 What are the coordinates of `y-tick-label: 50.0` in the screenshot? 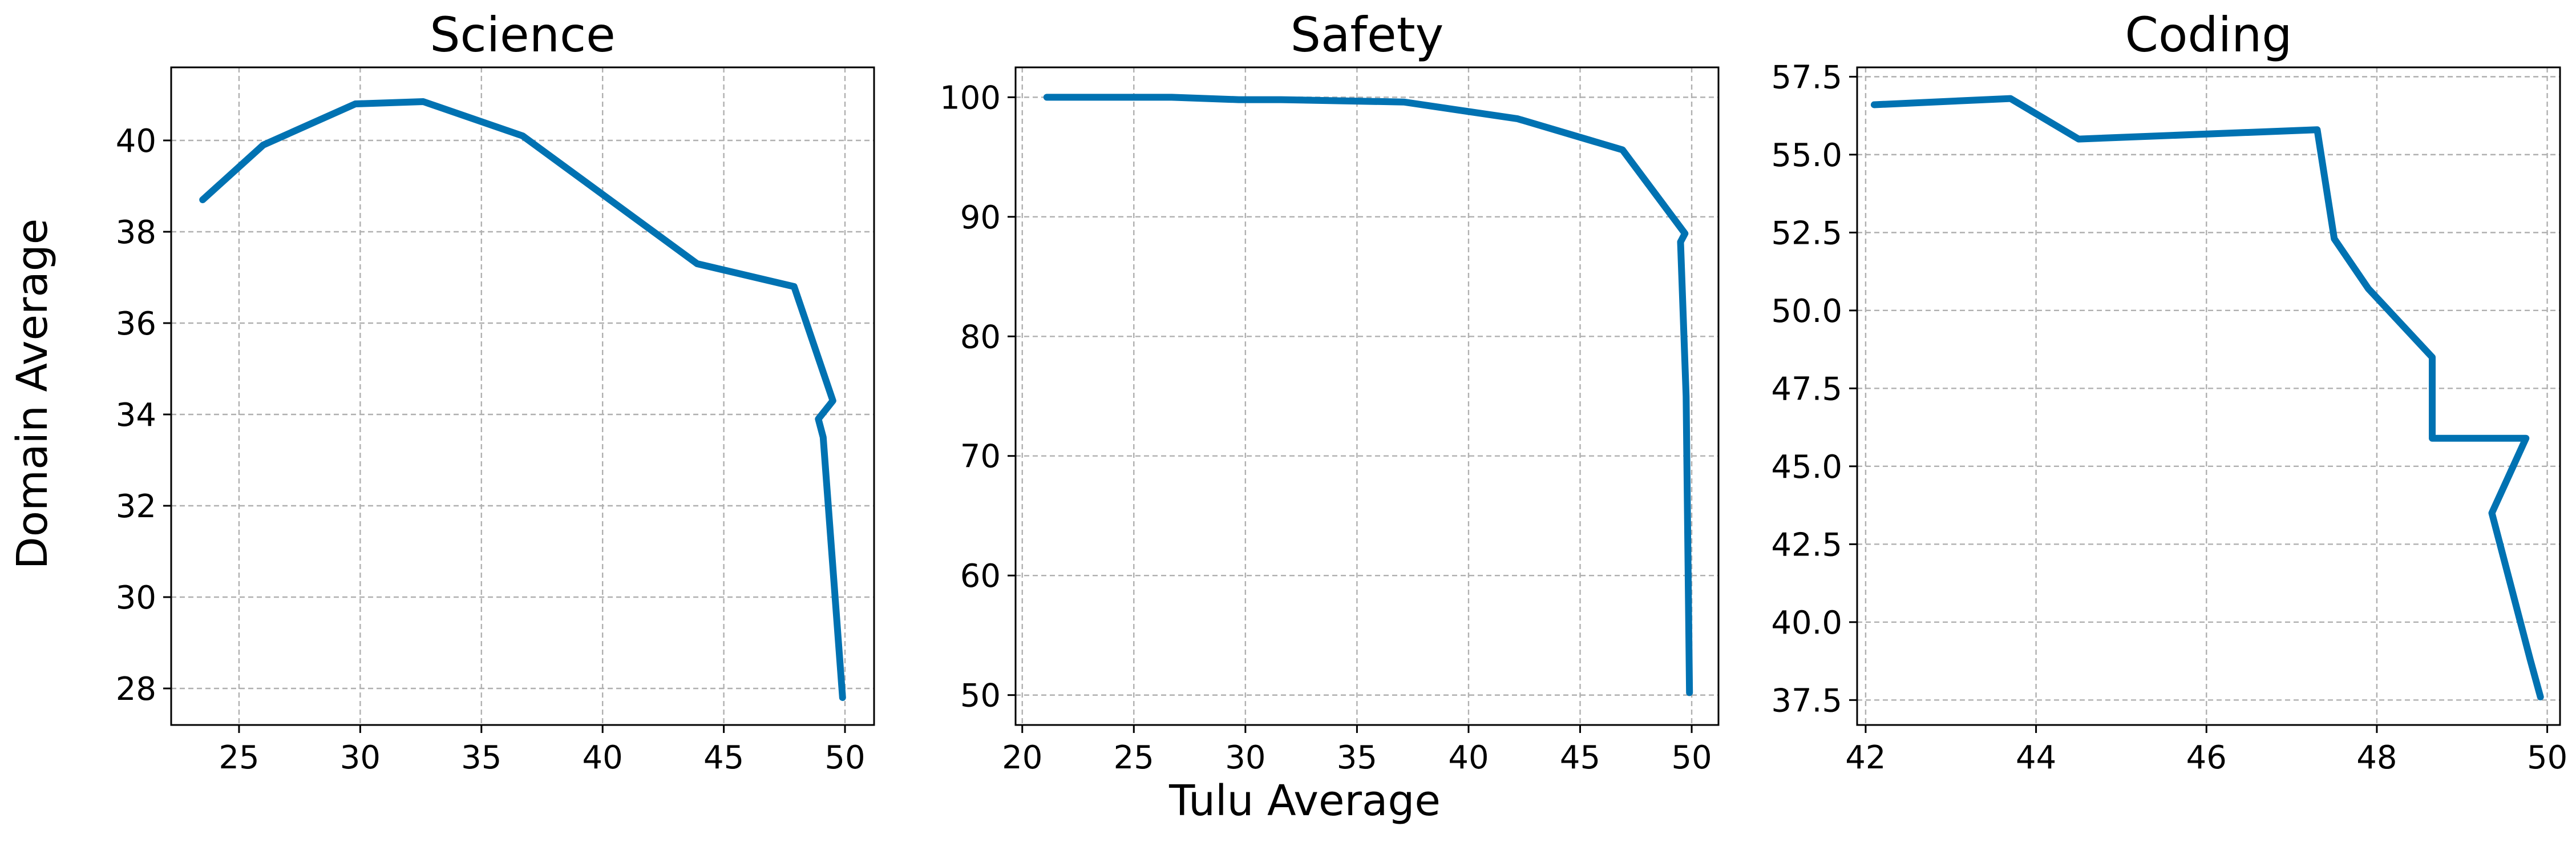 It's located at (1806, 311).